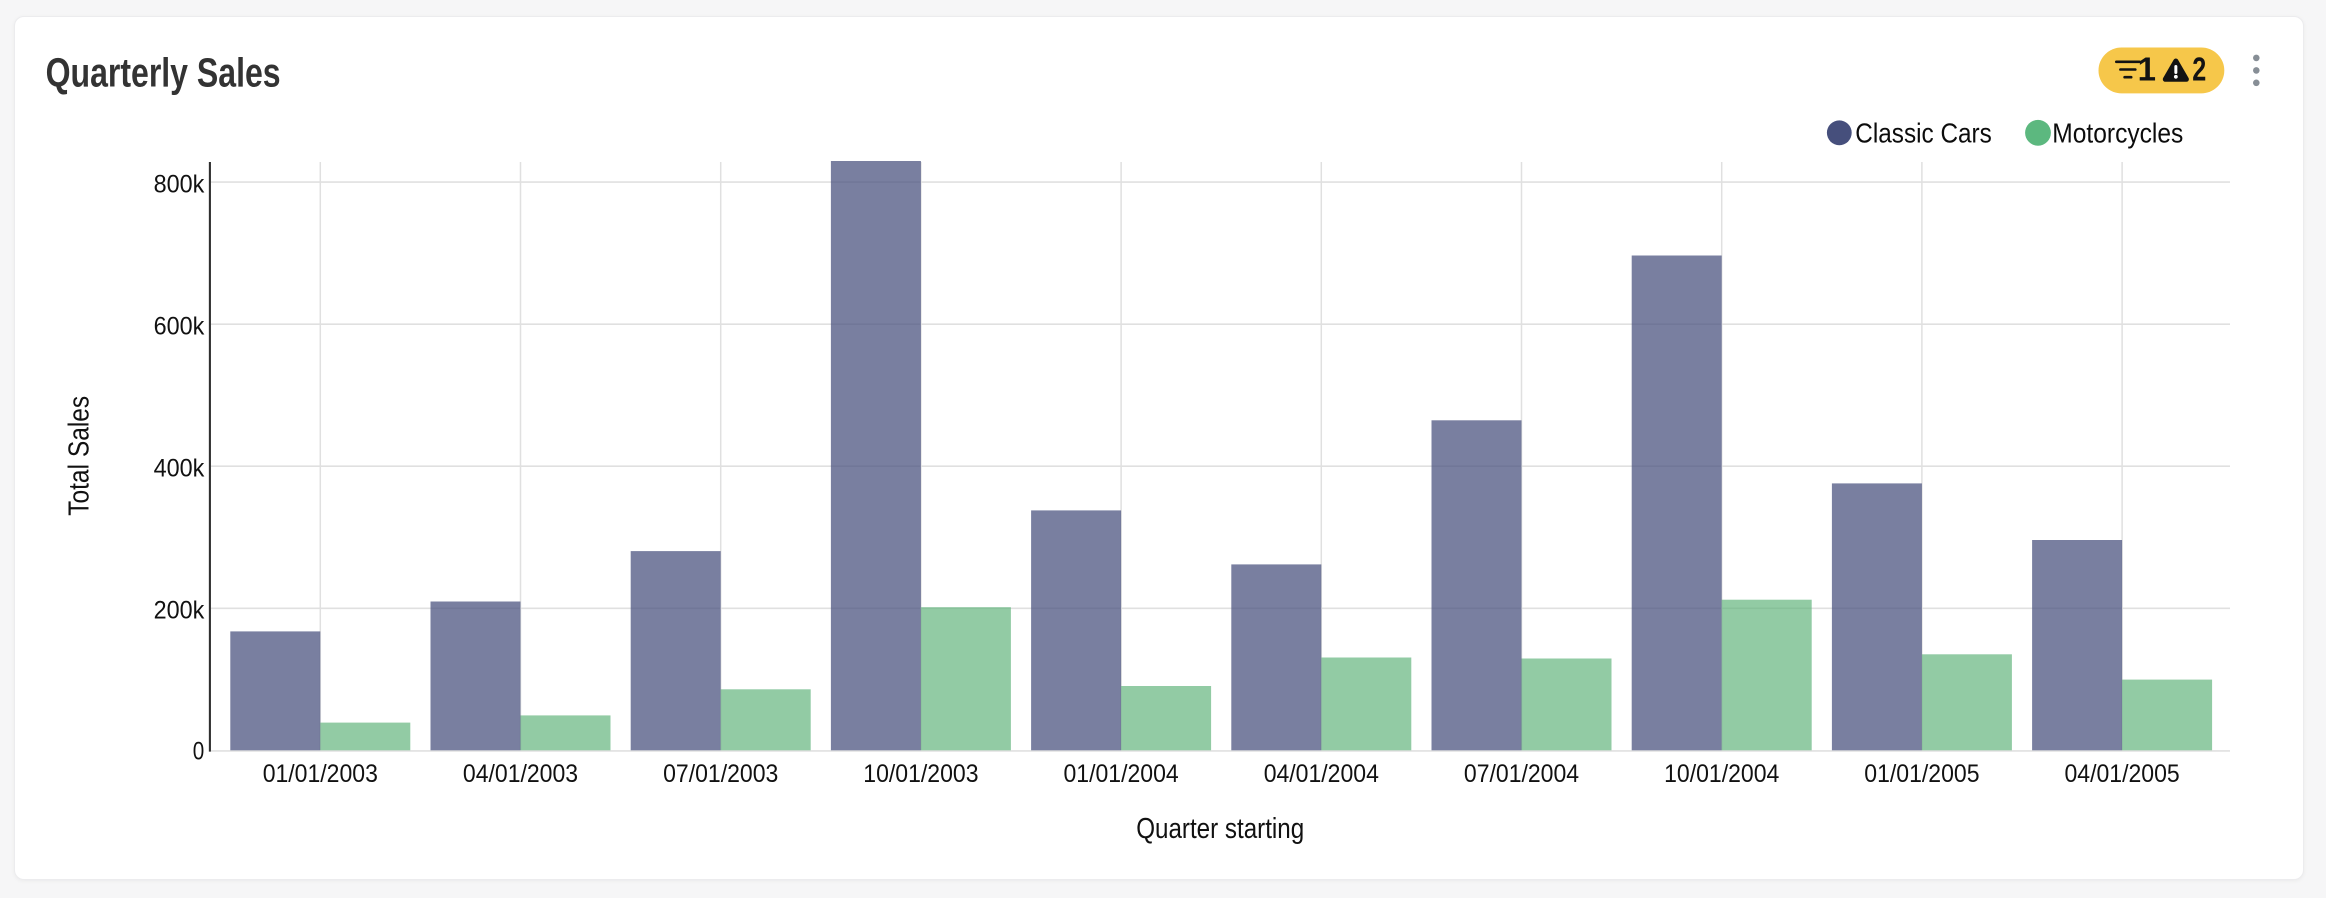  What do you see at coordinates (1921, 774) in the screenshot?
I see `svg-text: 01/01/2005` at bounding box center [1921, 774].